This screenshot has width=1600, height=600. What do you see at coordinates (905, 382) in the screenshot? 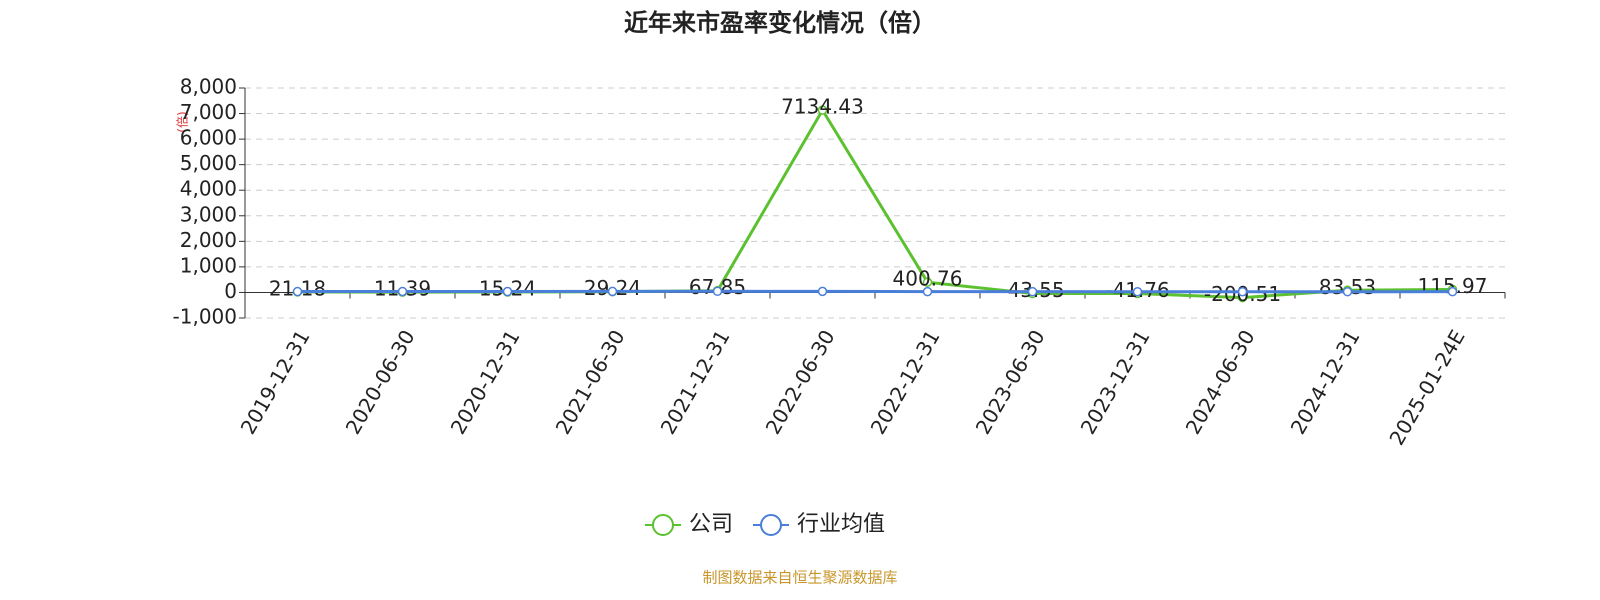
I see `x-tick-label: 2022-12-31` at bounding box center [905, 382].